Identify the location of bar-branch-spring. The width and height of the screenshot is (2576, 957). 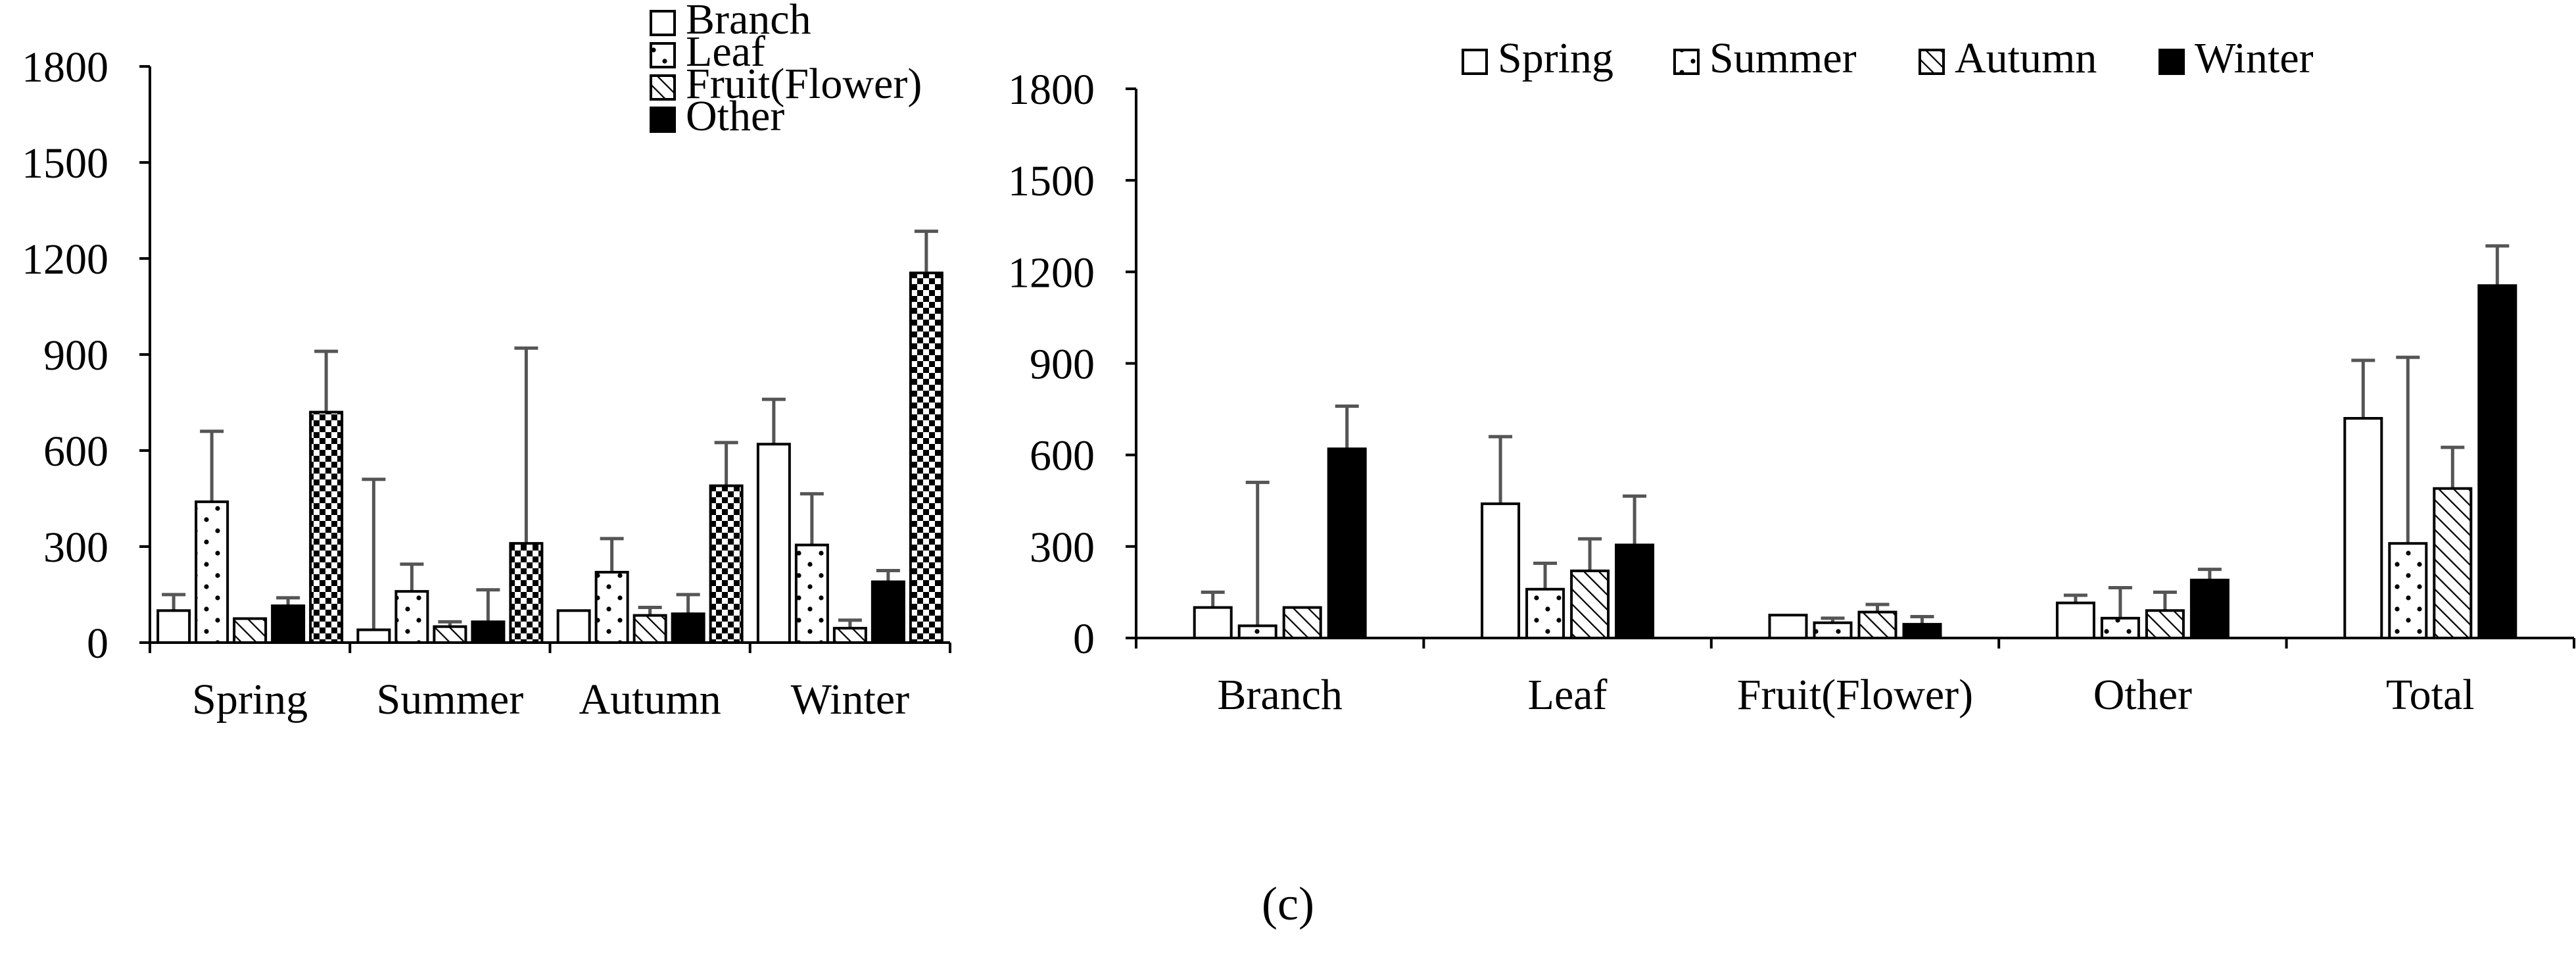
(1213, 622).